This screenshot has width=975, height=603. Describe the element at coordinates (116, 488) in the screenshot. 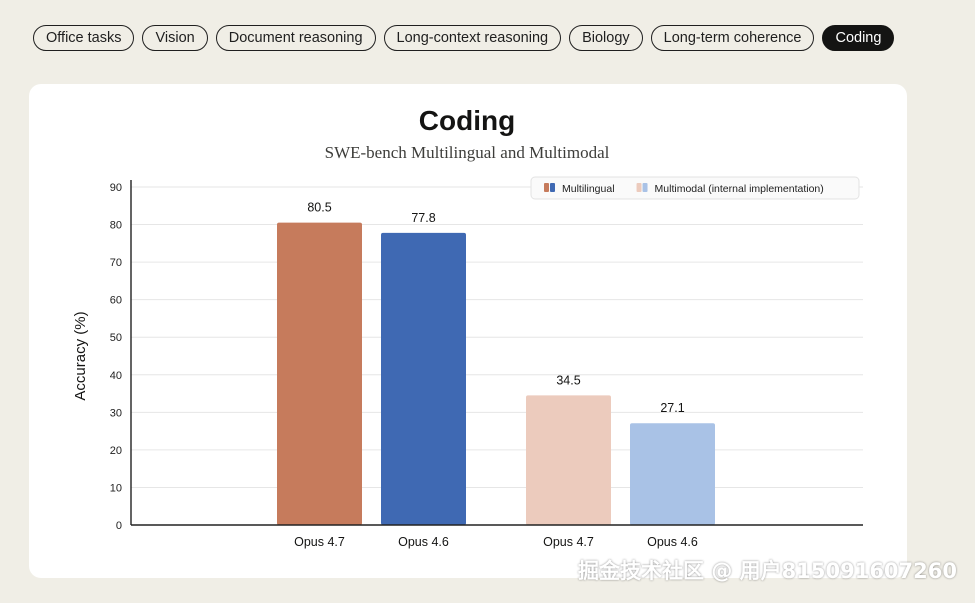

I see `y-tick-label: 10` at that location.